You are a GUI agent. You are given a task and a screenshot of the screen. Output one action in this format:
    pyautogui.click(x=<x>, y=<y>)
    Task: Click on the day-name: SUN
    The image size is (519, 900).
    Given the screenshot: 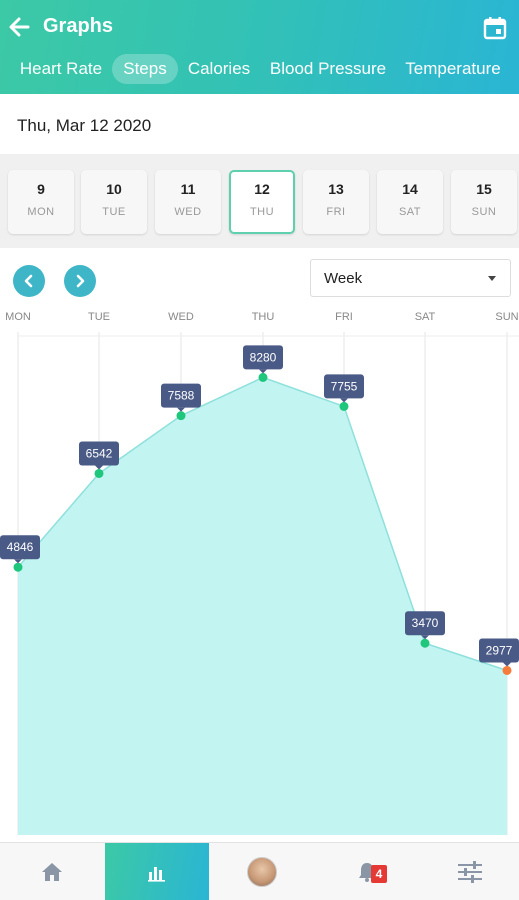 What is the action you would take?
    pyautogui.click(x=484, y=212)
    